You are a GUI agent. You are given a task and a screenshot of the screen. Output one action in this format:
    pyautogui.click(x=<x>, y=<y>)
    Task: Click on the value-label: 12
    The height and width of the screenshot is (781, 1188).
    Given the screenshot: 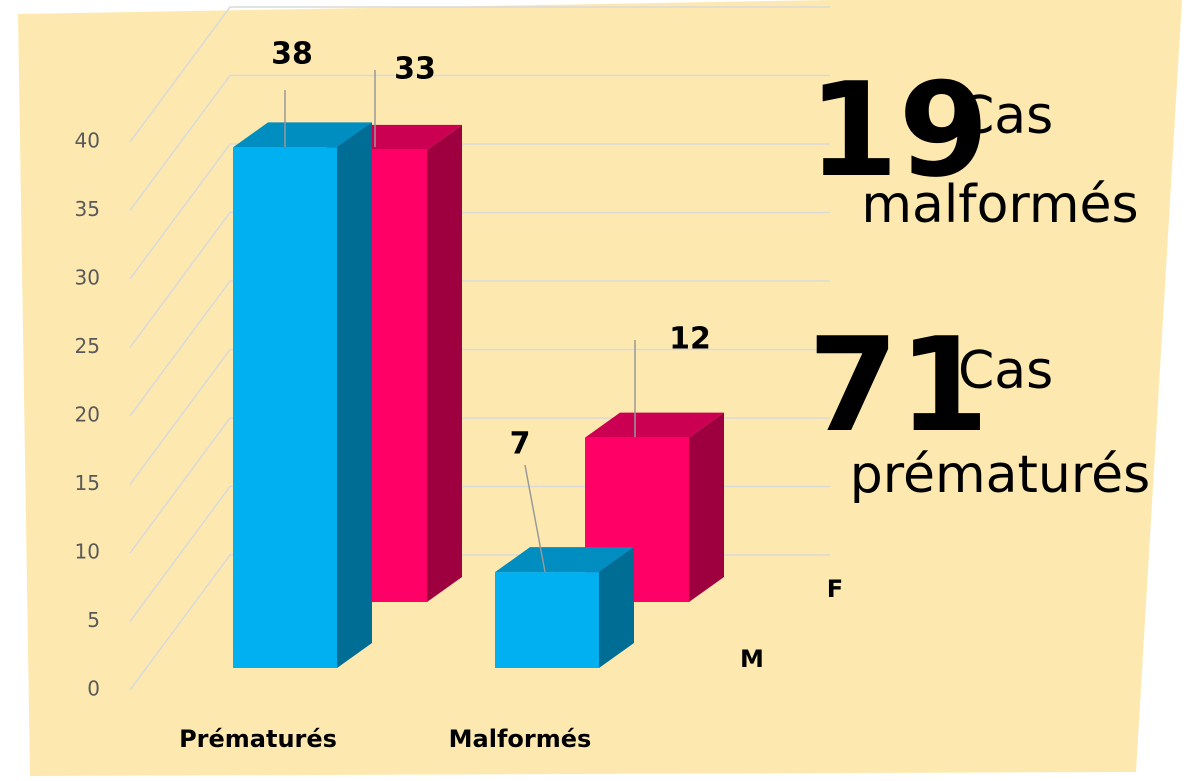 What is the action you would take?
    pyautogui.click(x=690, y=339)
    